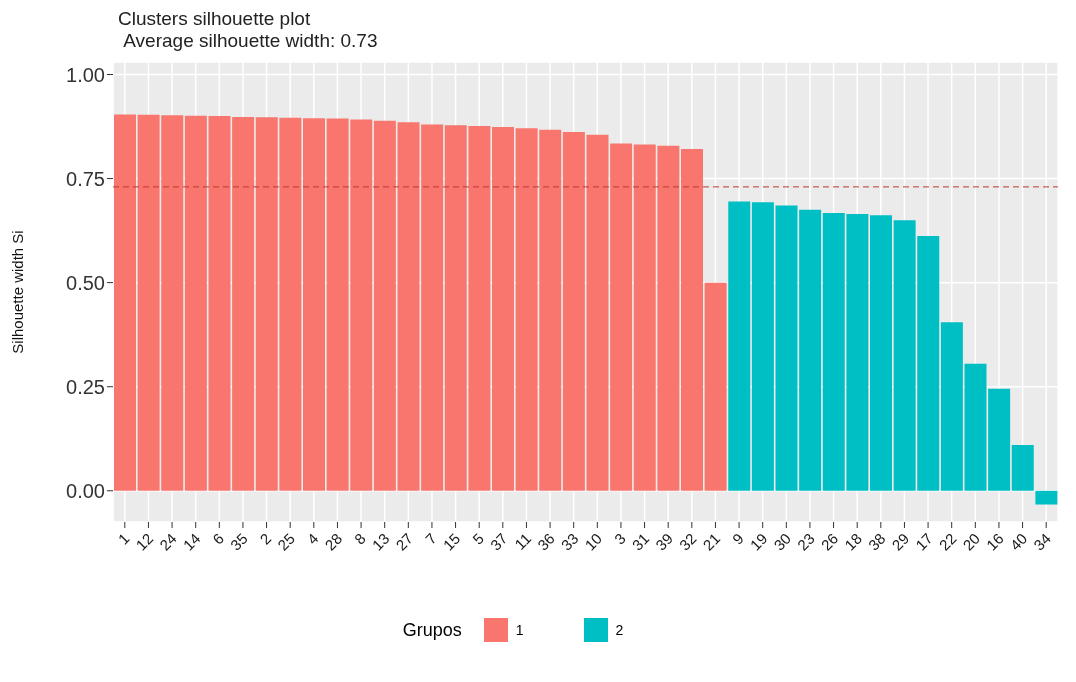  What do you see at coordinates (687, 541) in the screenshot?
I see `x-tick-label: 32` at bounding box center [687, 541].